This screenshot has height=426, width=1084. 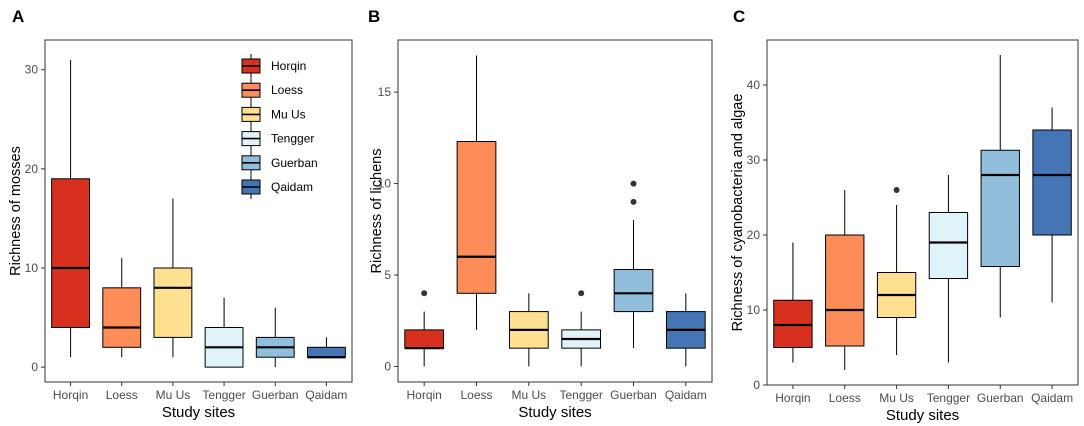 What do you see at coordinates (18, 16) in the screenshot?
I see `panel-label: A` at bounding box center [18, 16].